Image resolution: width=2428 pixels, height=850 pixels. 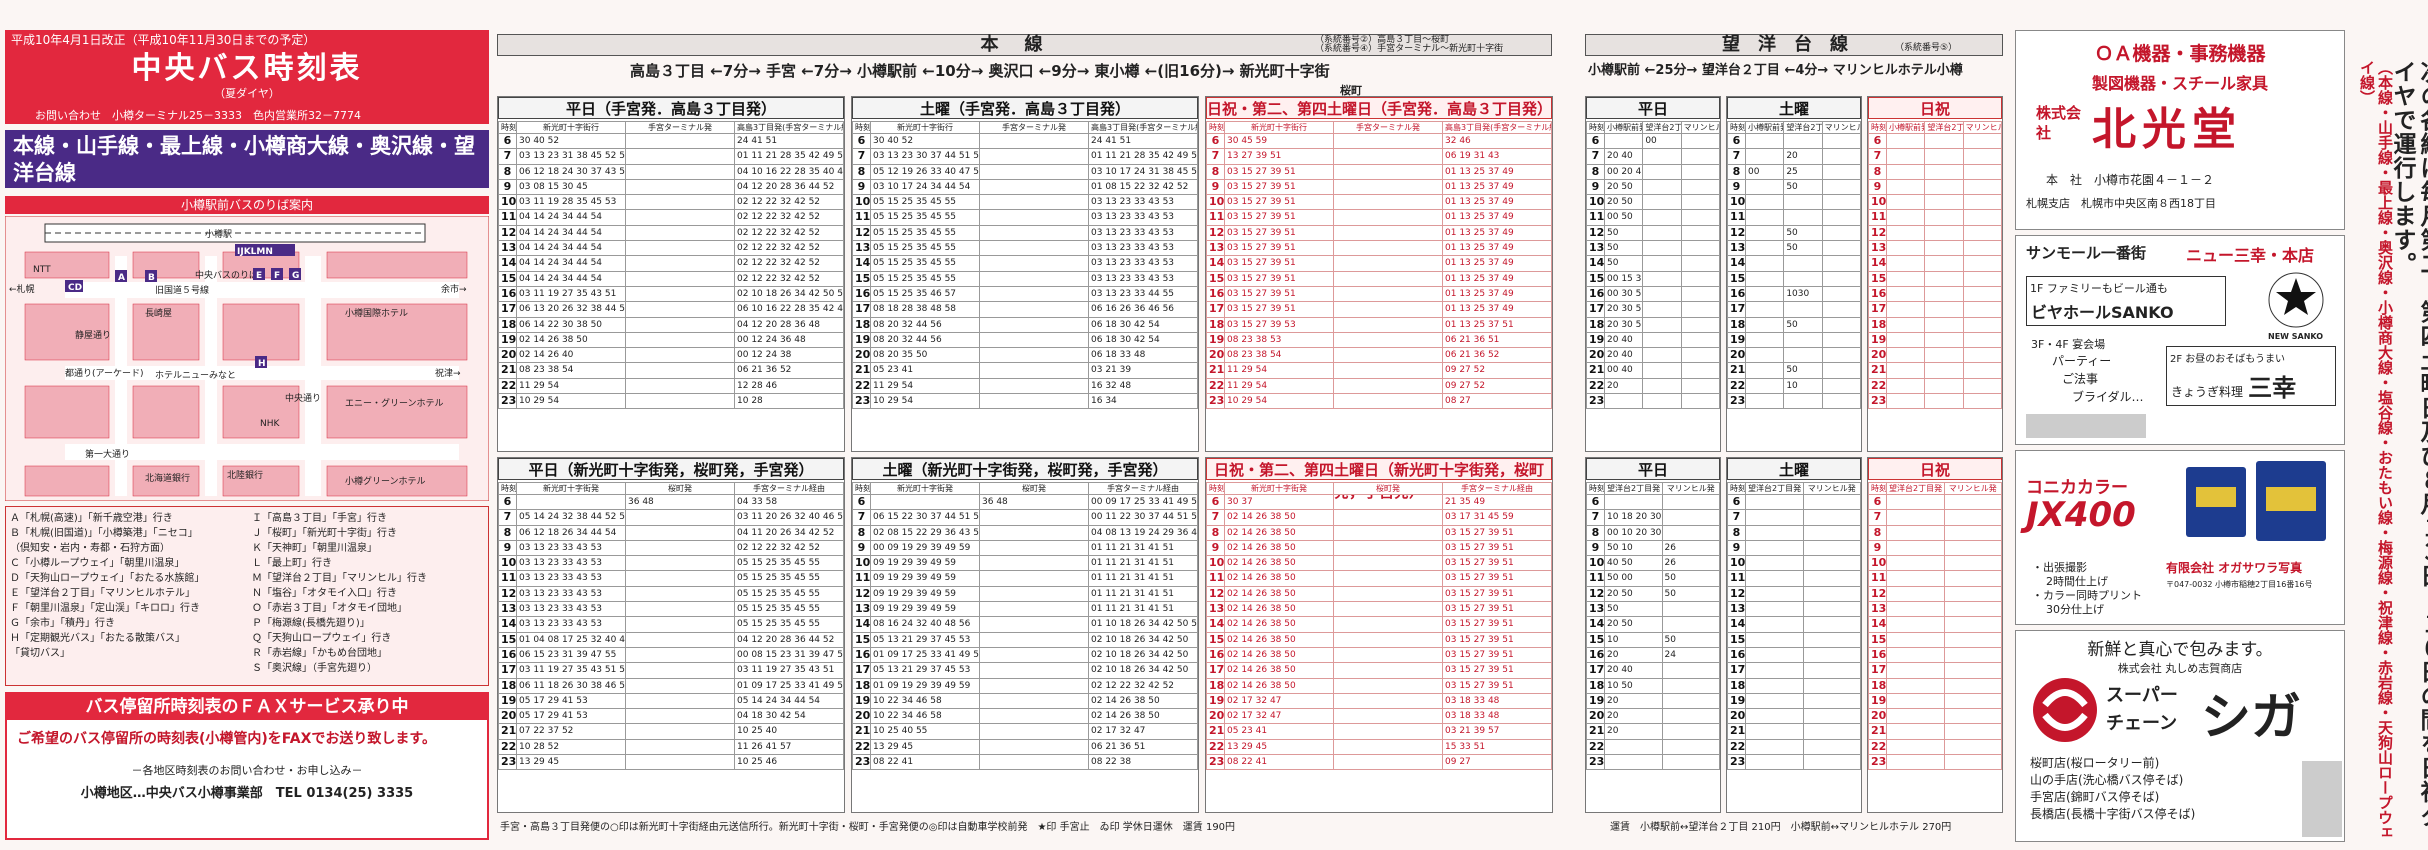 I want to click on table-row: 13 04 14 24 34 44 54 02 12 22 32 42 52, so click(x=671, y=248).